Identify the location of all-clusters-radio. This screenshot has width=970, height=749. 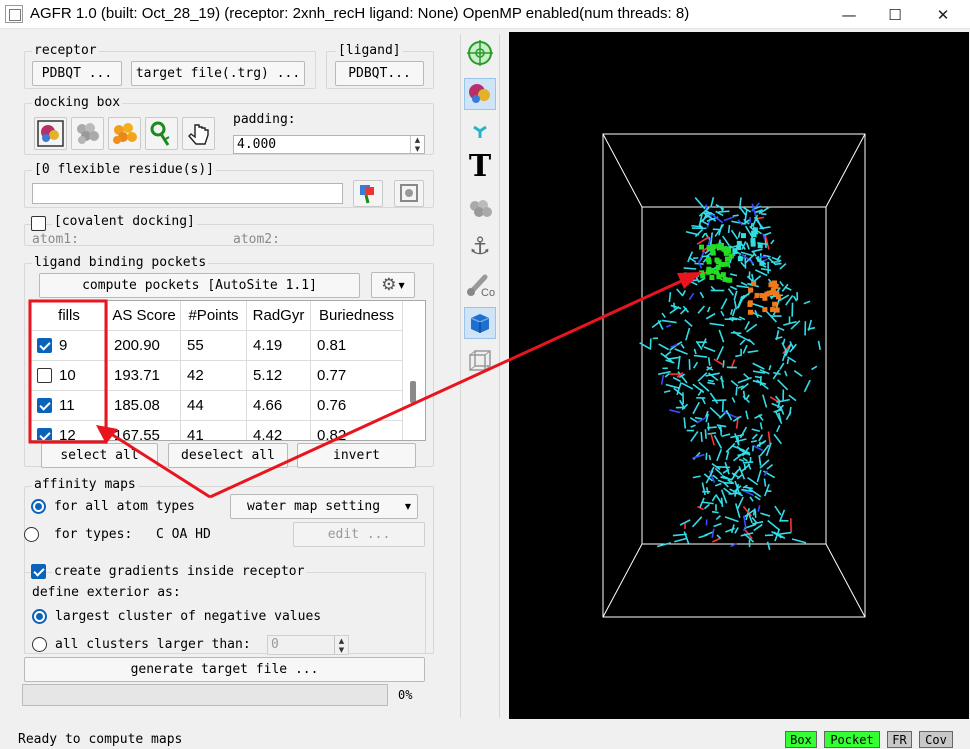
(39, 644).